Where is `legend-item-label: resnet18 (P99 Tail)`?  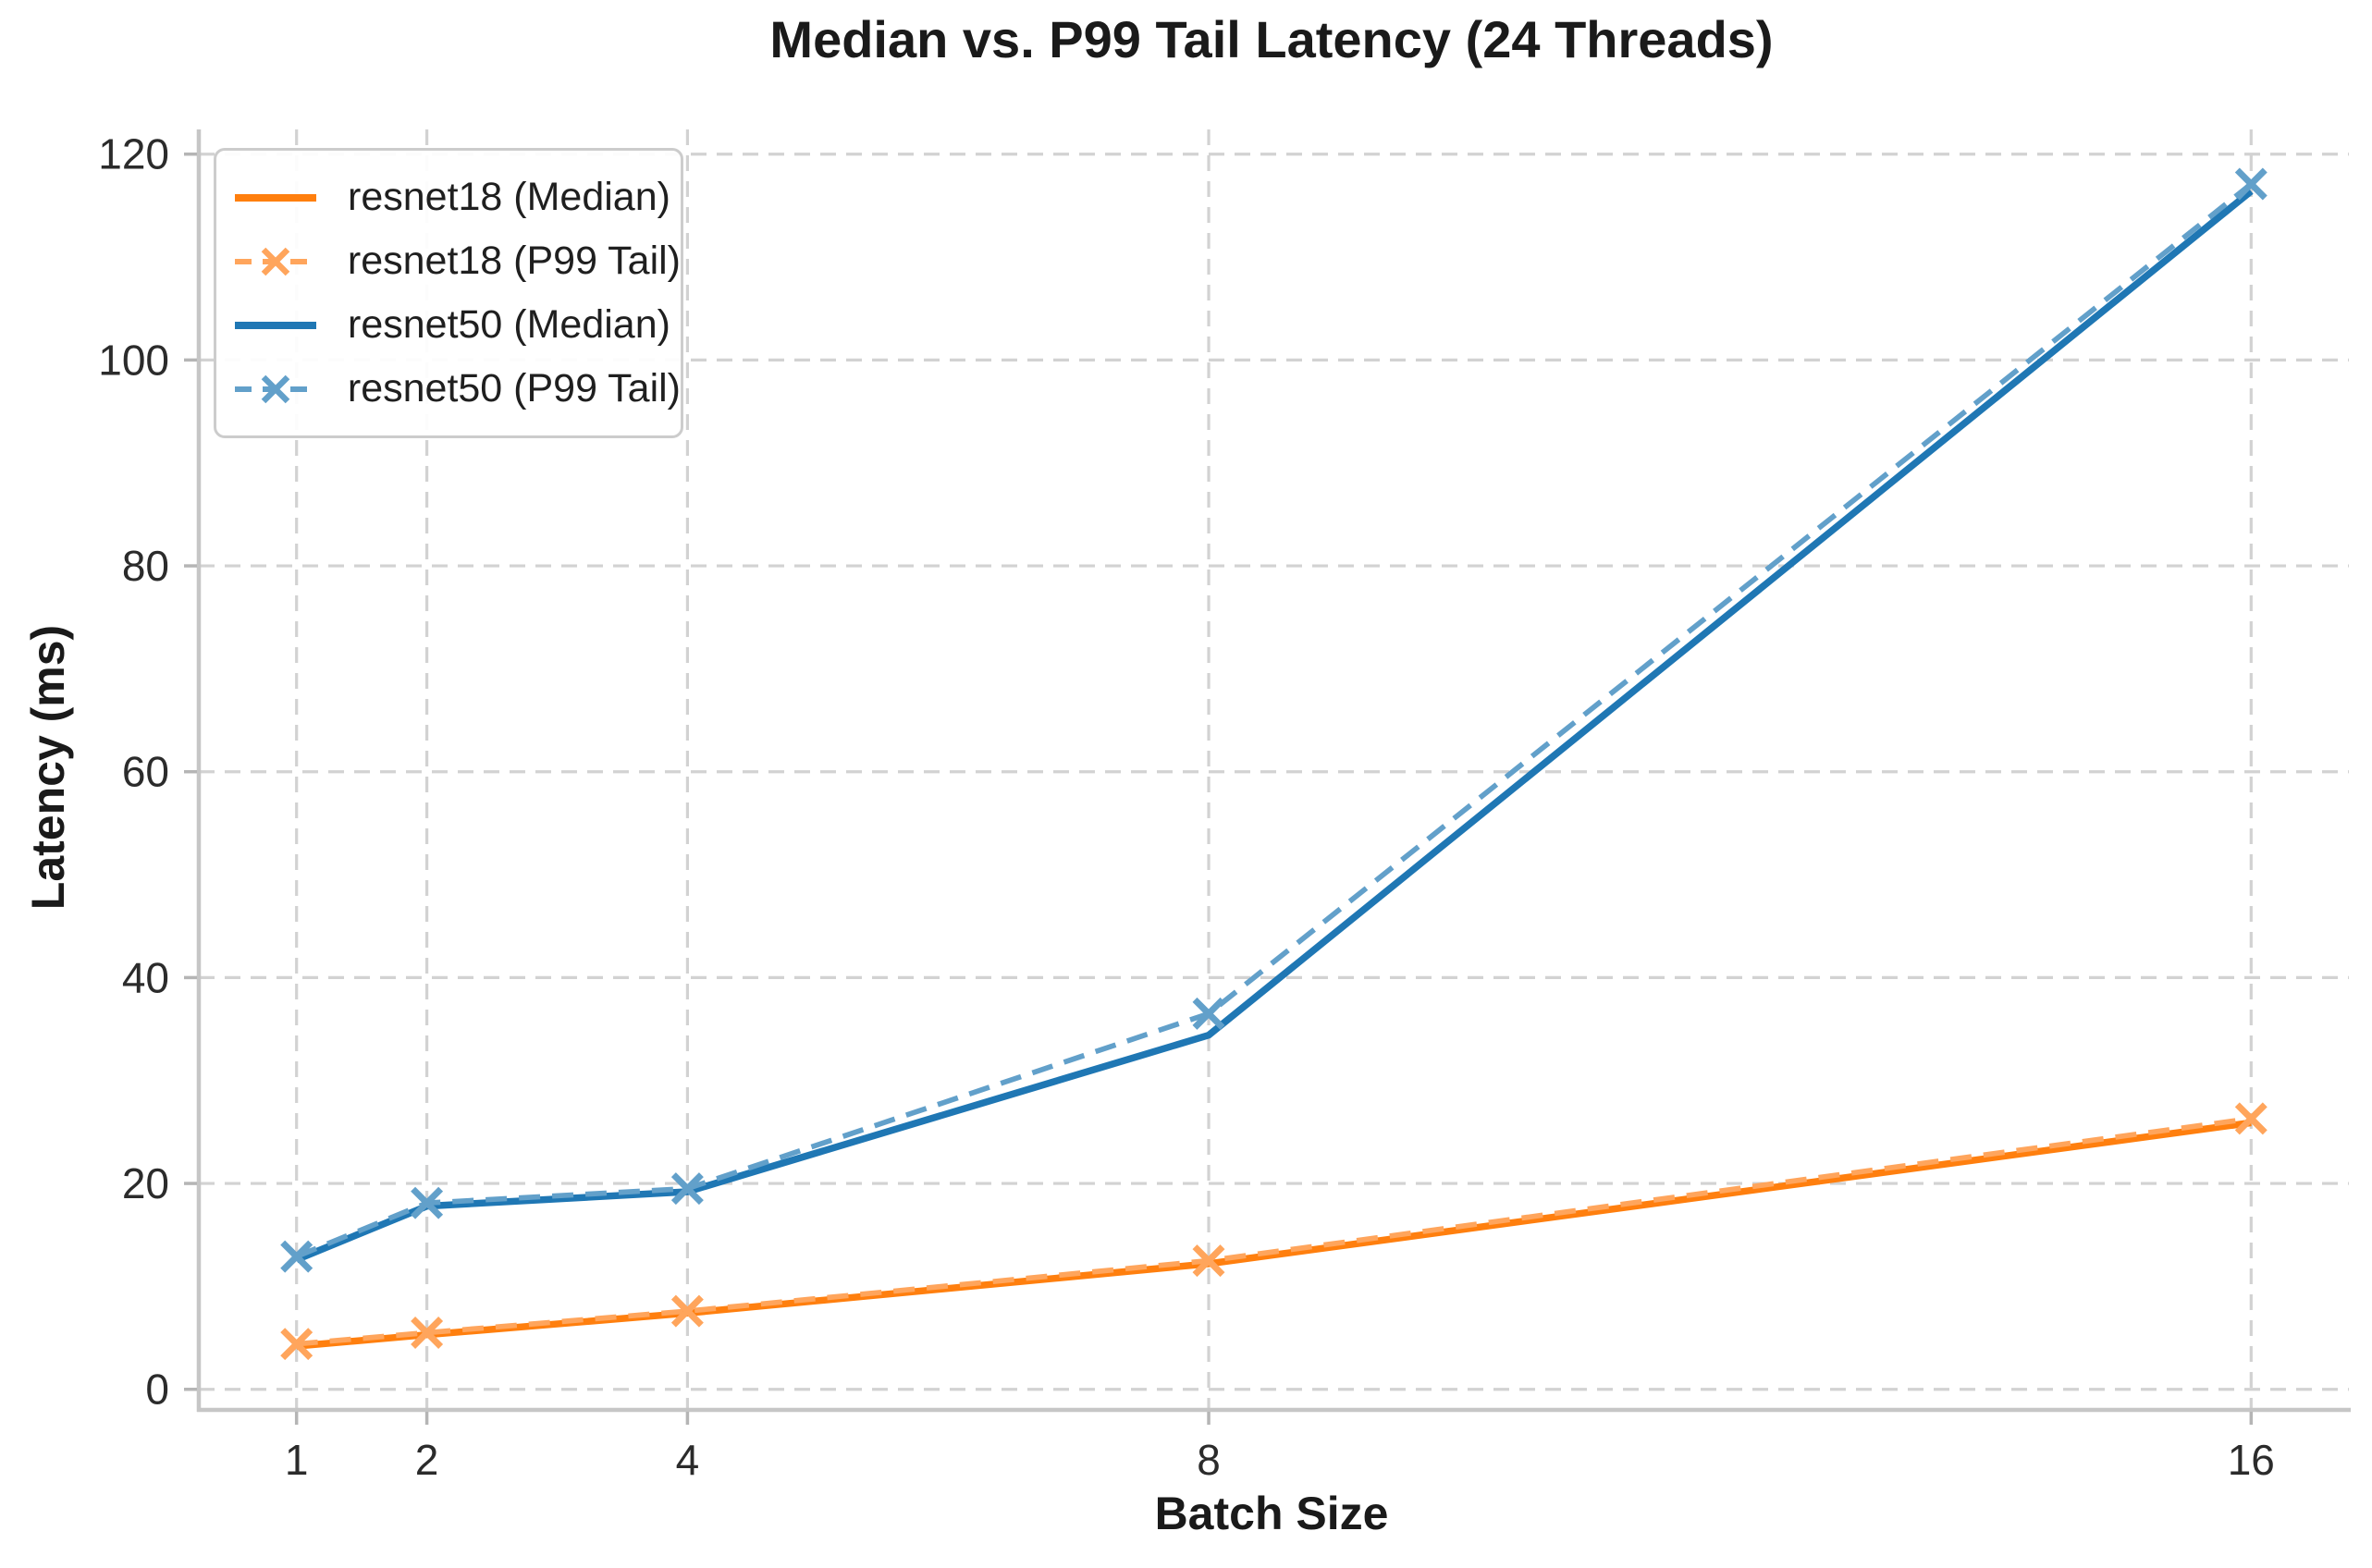
legend-item-label: resnet18 (P99 Tail) is located at coordinates (514, 261).